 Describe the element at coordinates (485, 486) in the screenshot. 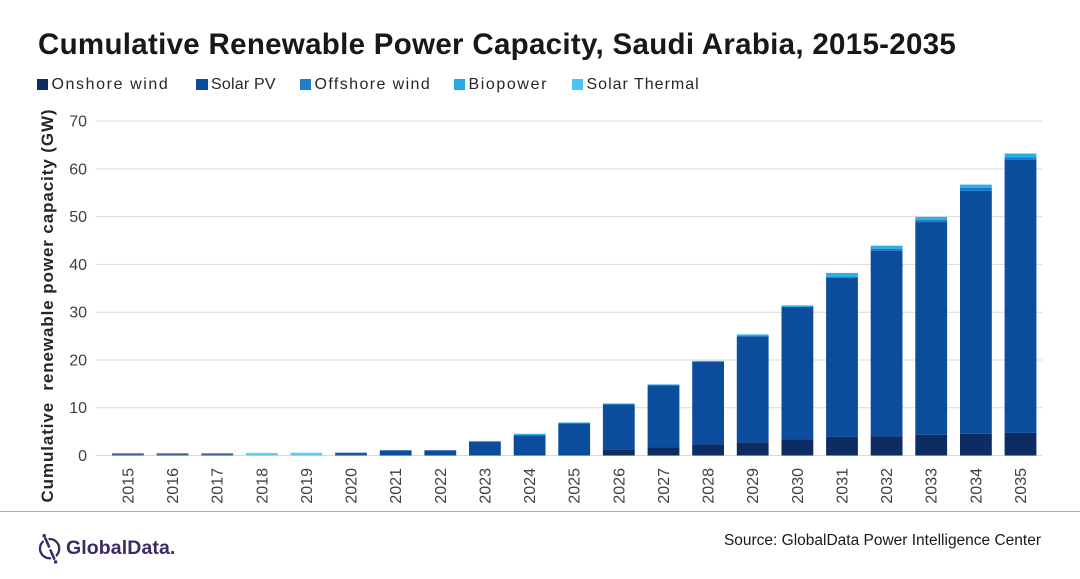

I see `svg-text: 2023` at that location.